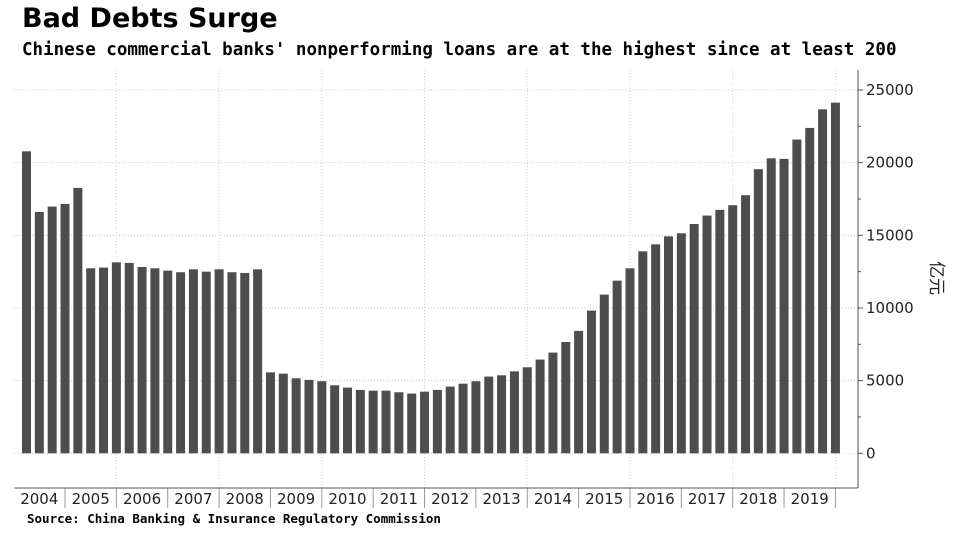 The image size is (957, 544). What do you see at coordinates (193, 499) in the screenshot?
I see `x-tick-label: 2007` at bounding box center [193, 499].